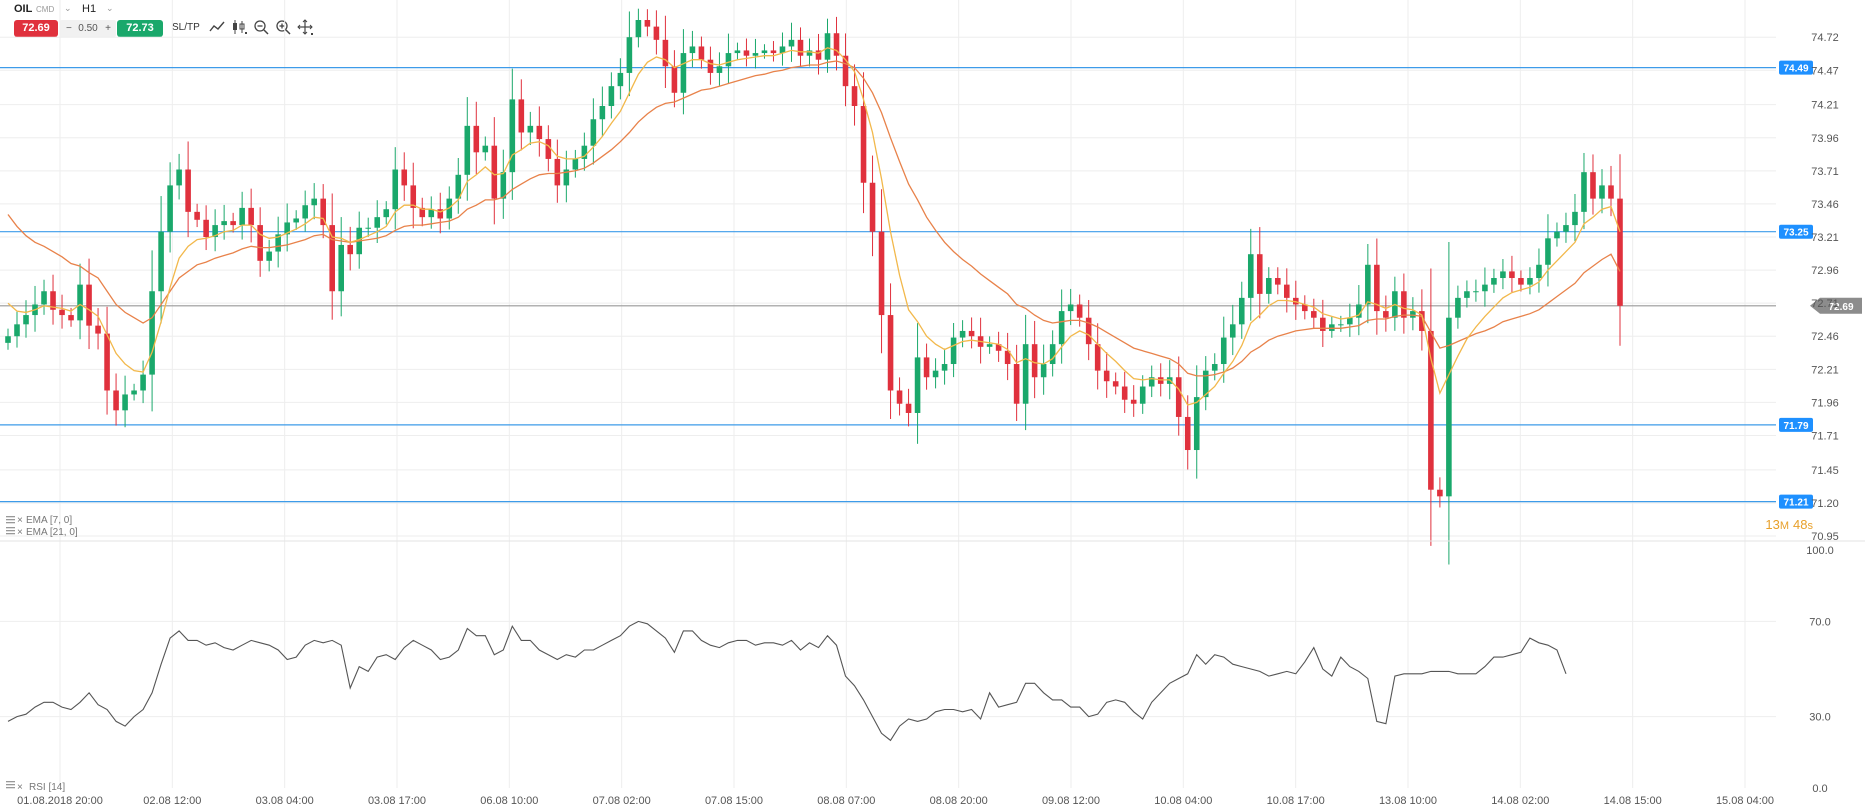  Describe the element at coordinates (60, 801) in the screenshot. I see `time-tick-label: 01.08.2018 20:00` at that location.